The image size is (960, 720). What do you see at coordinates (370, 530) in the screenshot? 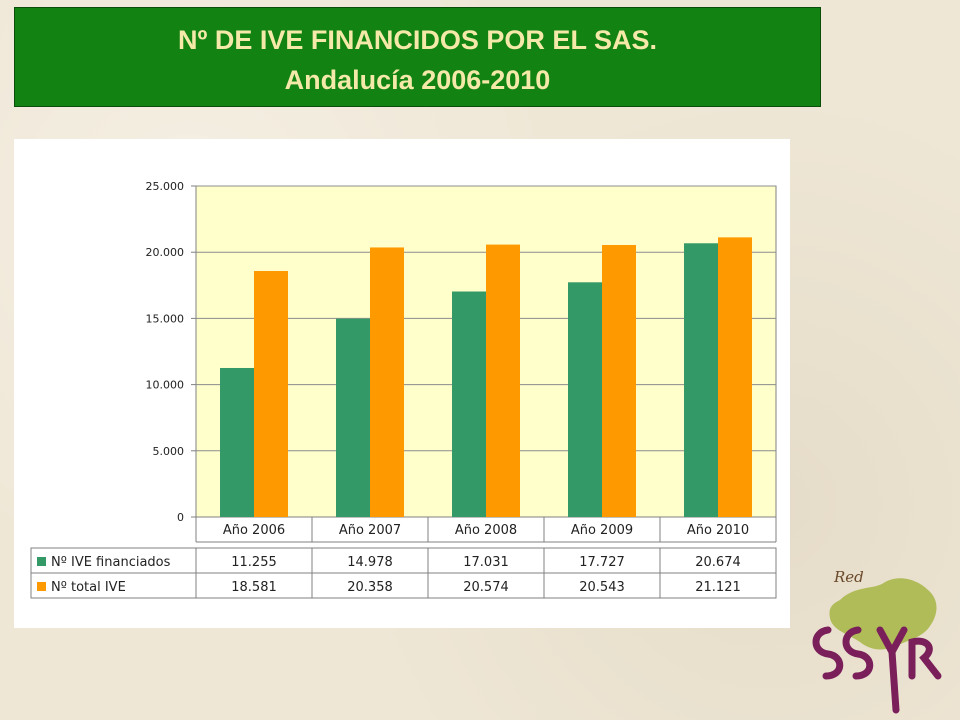
I see `x-category-label: Año 2007` at bounding box center [370, 530].